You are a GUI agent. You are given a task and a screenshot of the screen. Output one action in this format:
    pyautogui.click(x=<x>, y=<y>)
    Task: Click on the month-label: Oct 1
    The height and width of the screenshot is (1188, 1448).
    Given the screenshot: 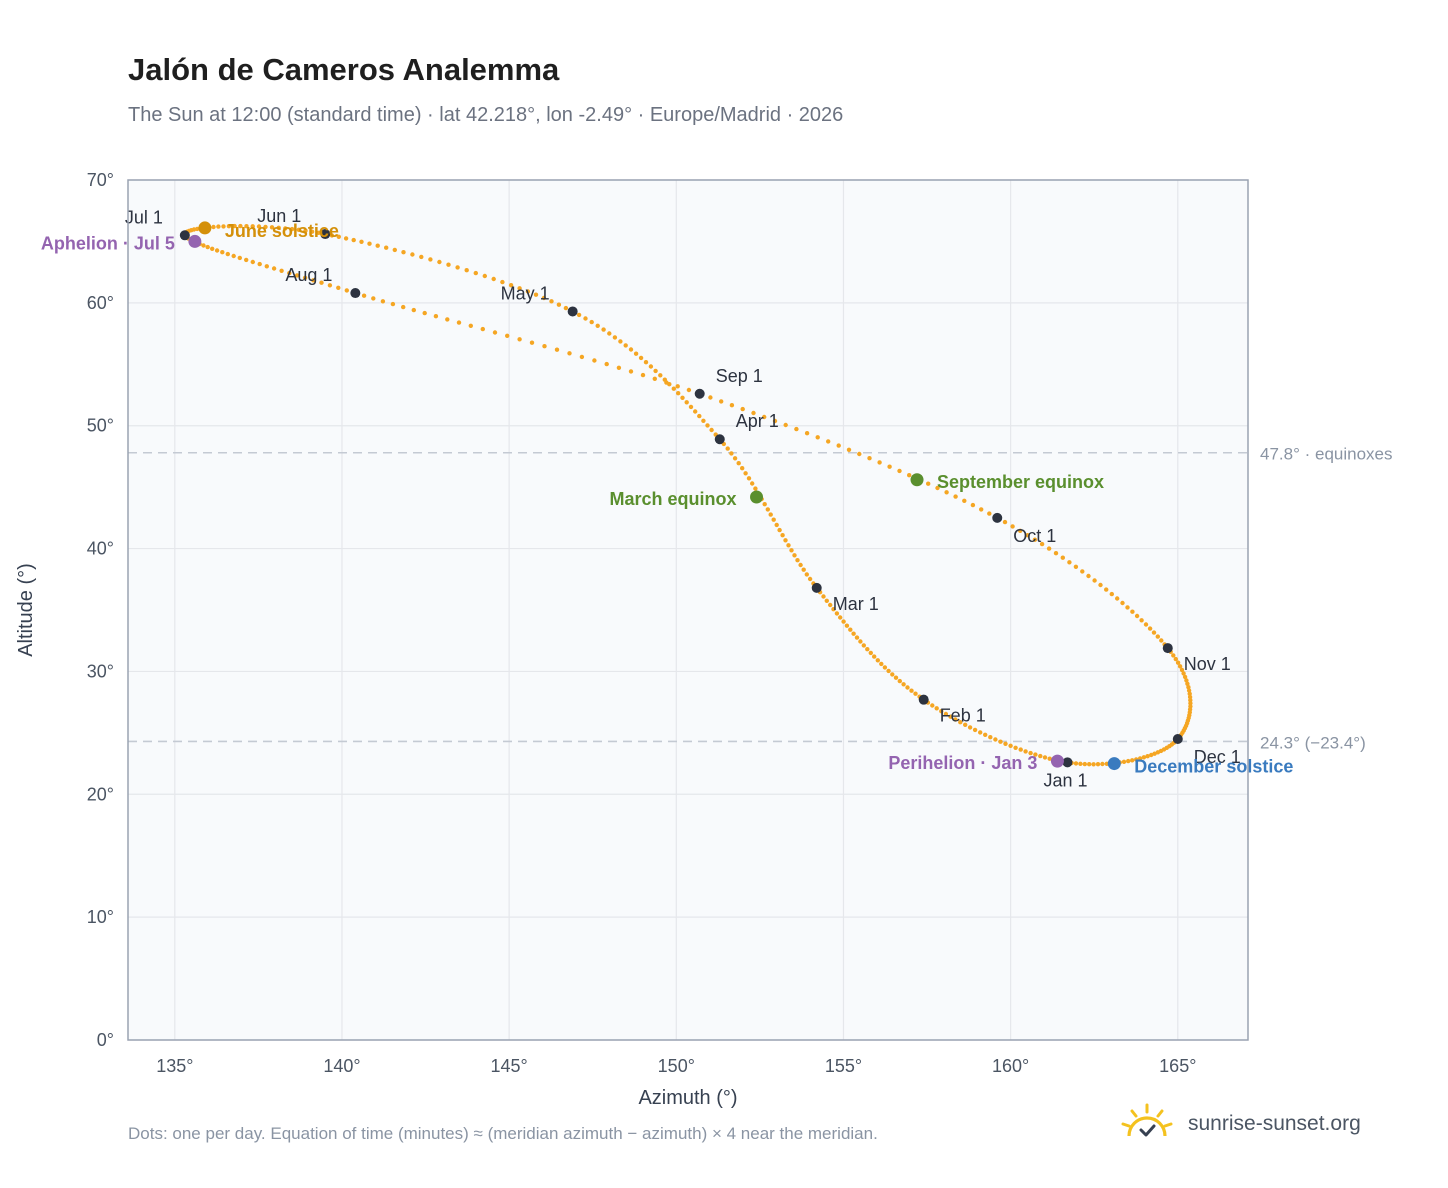 What is the action you would take?
    pyautogui.click(x=1034, y=536)
    